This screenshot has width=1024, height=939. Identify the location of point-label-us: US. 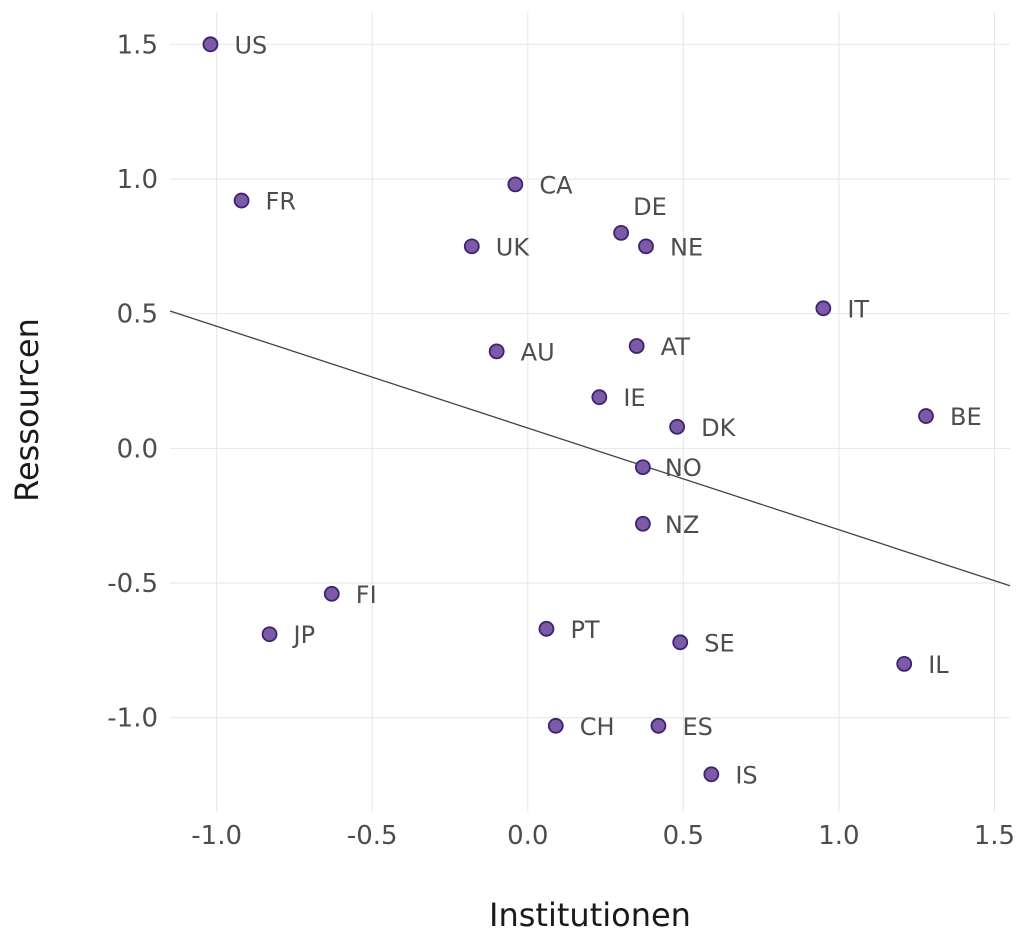
(250, 45).